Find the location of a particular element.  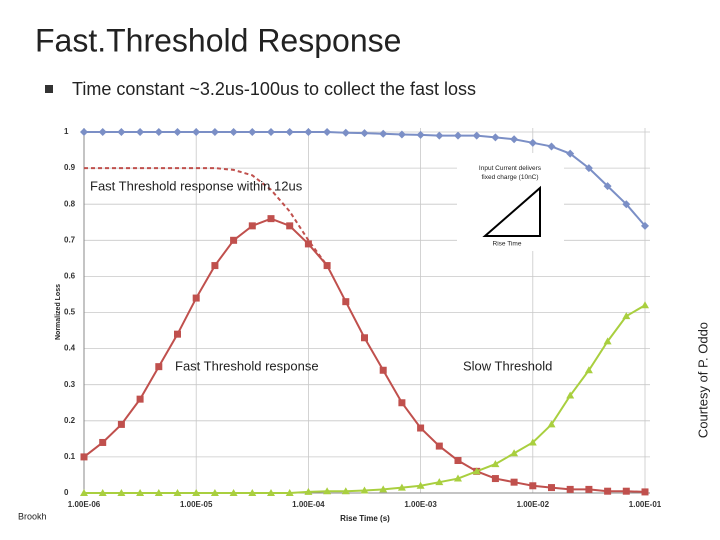

y-axis-title: Normalized Loss is located at coordinates (58, 312).